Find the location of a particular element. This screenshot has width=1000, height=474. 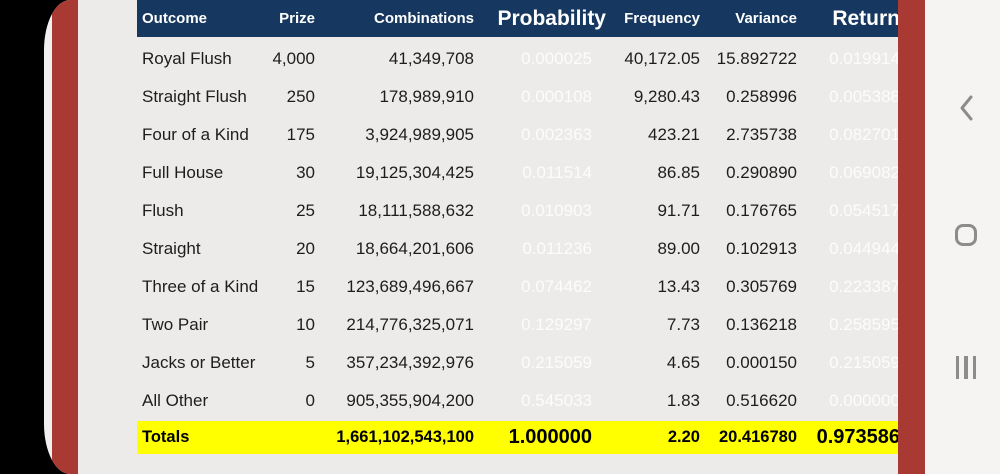

cell-frequency: 13.43 is located at coordinates (678, 286).